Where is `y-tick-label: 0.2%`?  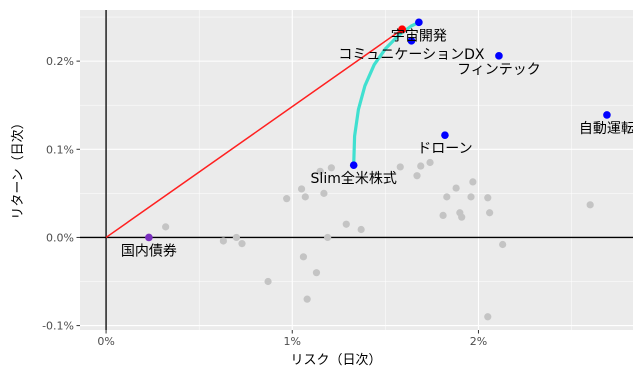
y-tick-label: 0.2% is located at coordinates (60, 61).